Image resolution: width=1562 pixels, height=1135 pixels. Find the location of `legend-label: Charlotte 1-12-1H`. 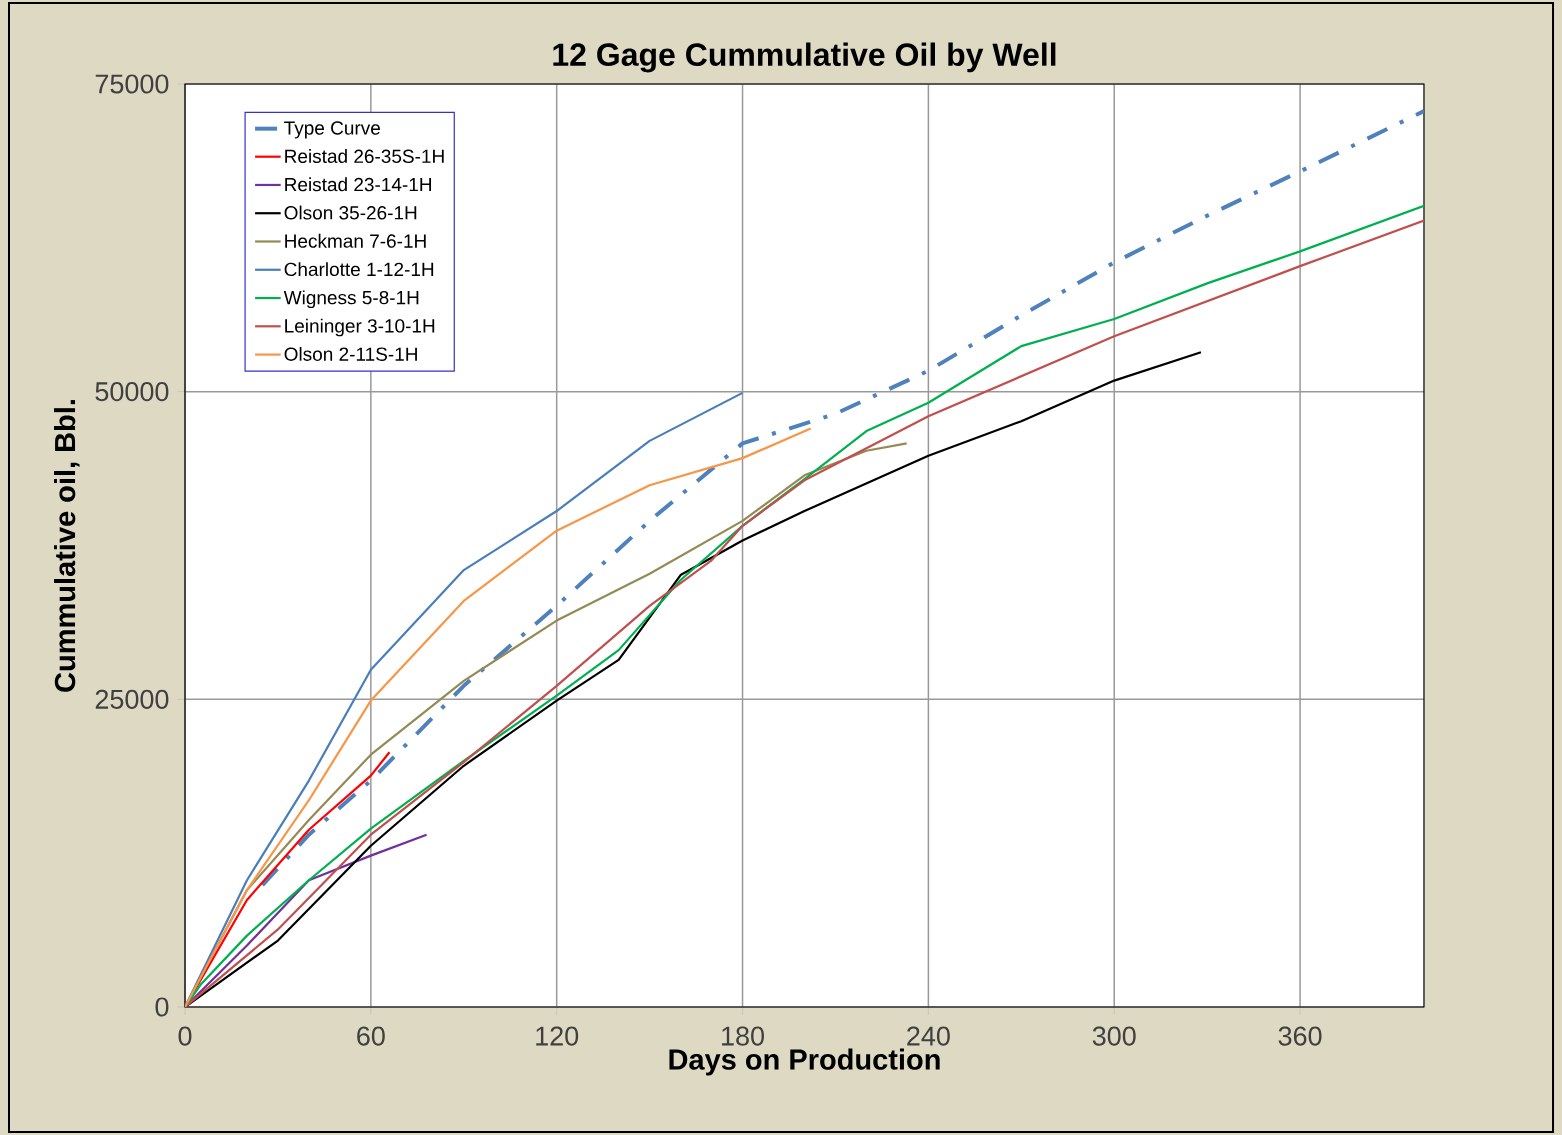

legend-label: Charlotte 1-12-1H is located at coordinates (359, 269).